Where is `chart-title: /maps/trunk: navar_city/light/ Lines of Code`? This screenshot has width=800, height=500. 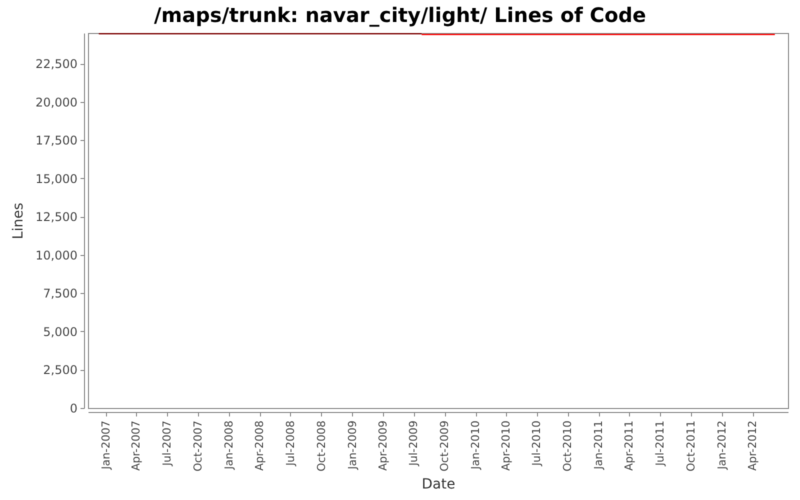 chart-title: /maps/trunk: navar_city/light/ Lines of Code is located at coordinates (400, 15).